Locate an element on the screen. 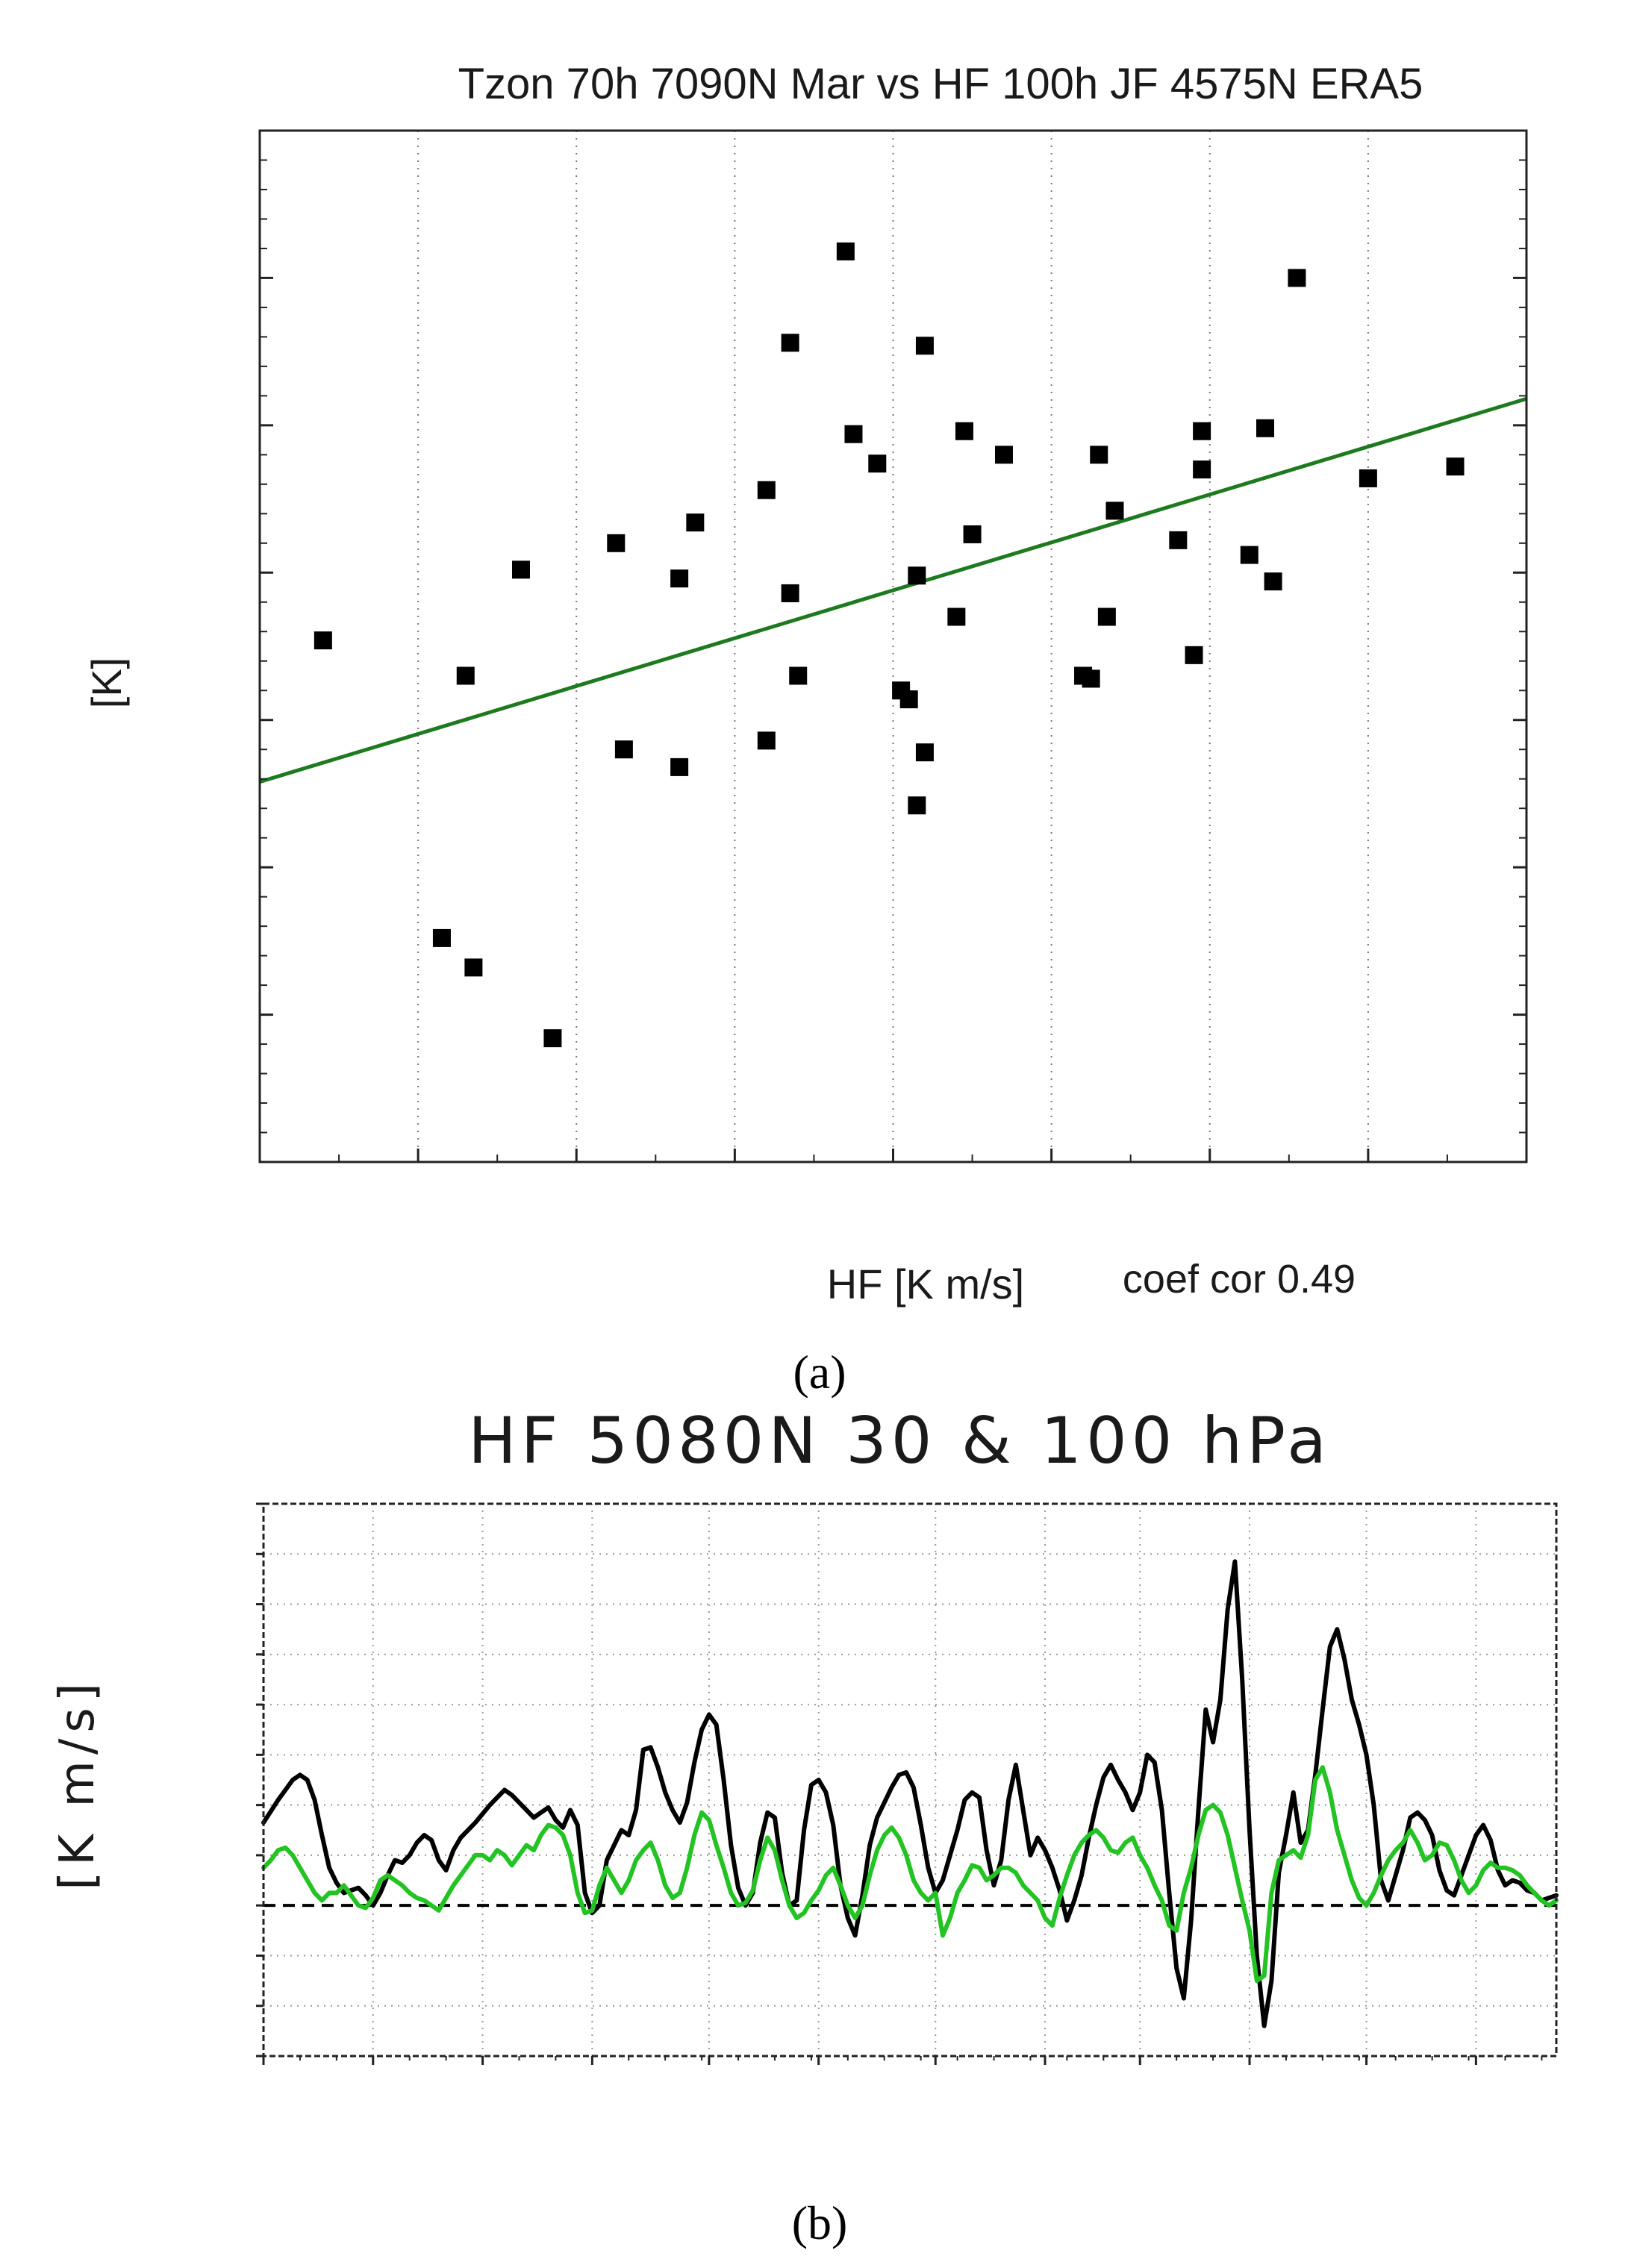 This screenshot has height=2268, width=1625. series-line-100-hpa is located at coordinates (910, 1874).